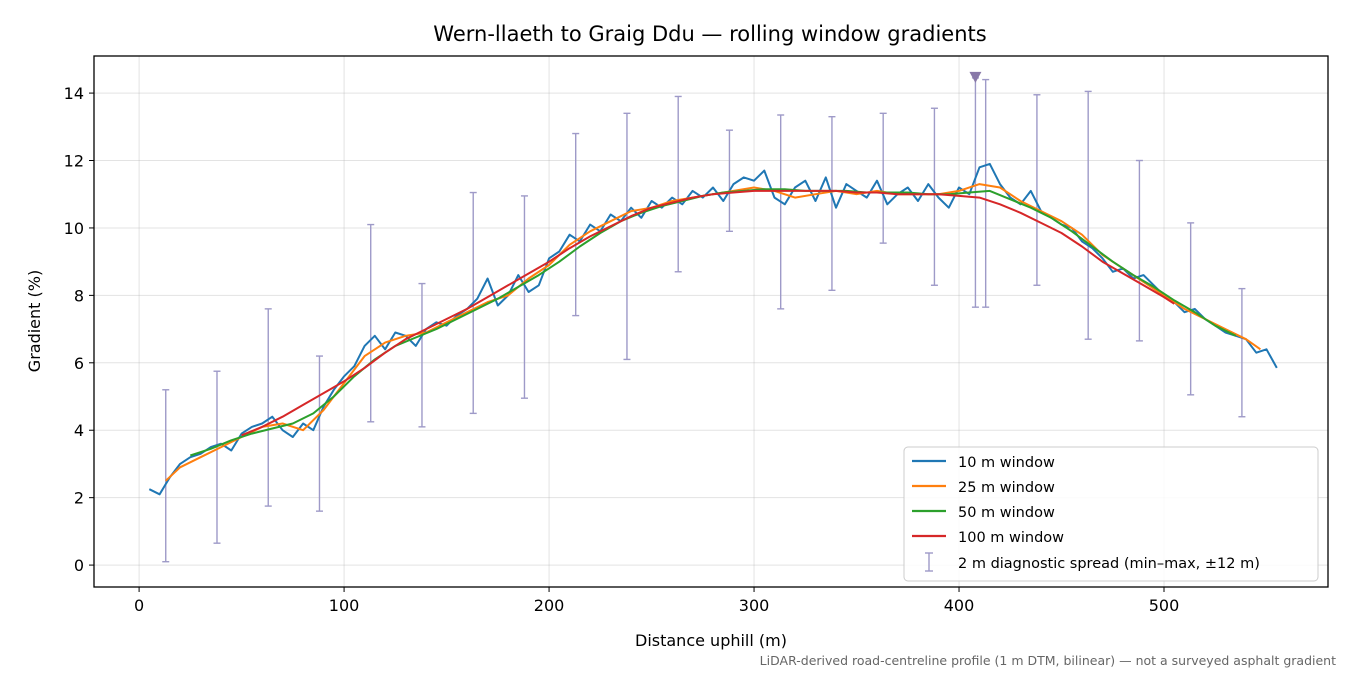 This screenshot has width=1350, height=675. Describe the element at coordinates (74, 93) in the screenshot. I see `y-tick-label: 14` at that location.